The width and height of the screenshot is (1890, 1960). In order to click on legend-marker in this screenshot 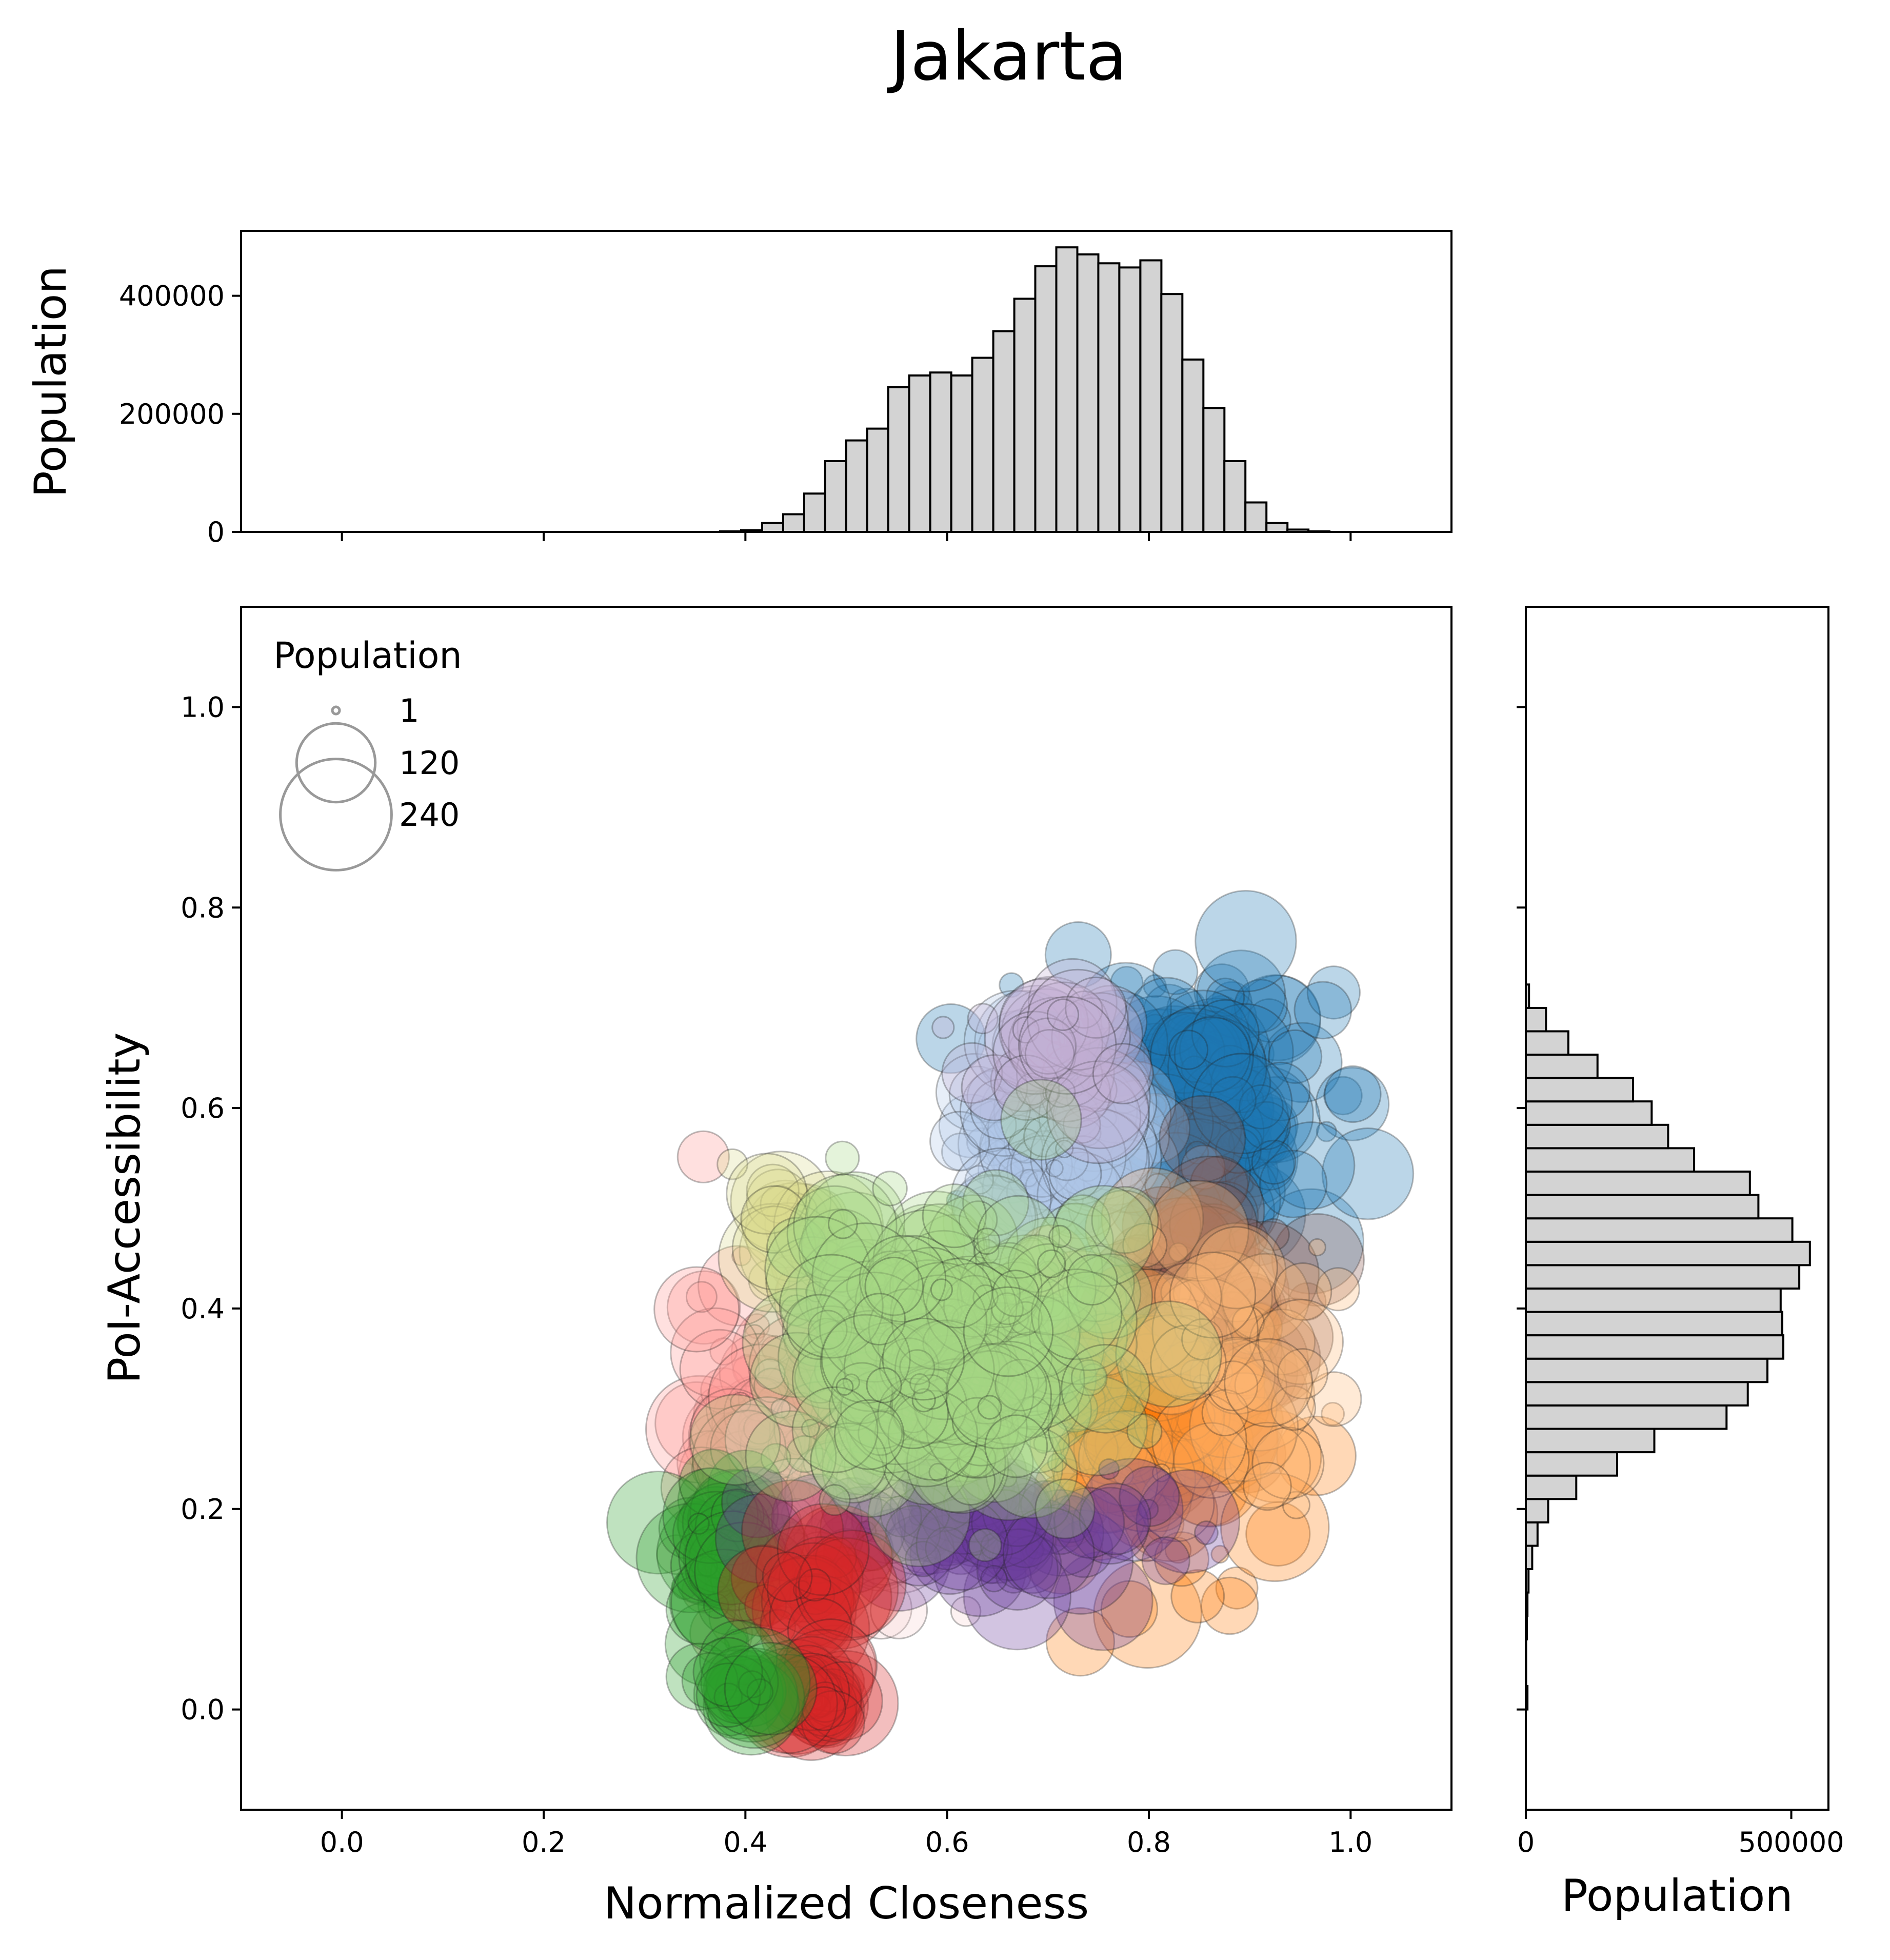, I will do `click(336, 815)`.